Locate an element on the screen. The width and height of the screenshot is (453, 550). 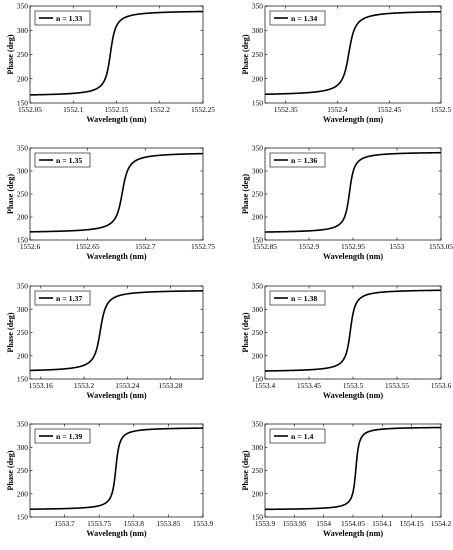
x-tick-label: 1552.95 is located at coordinates (353, 246).